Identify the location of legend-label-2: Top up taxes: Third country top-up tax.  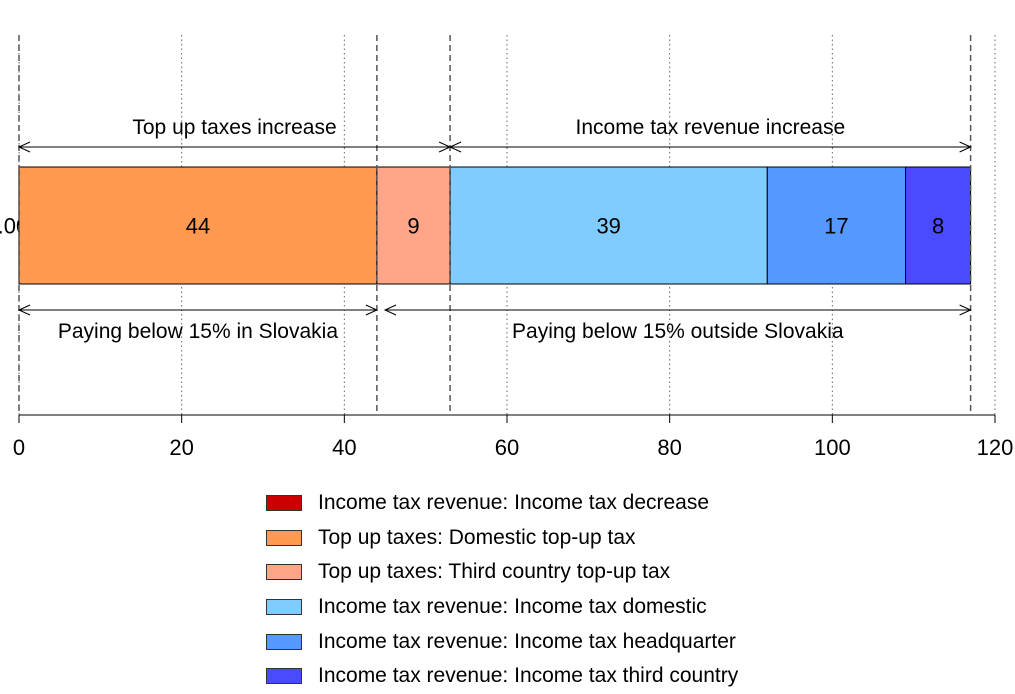
(494, 572).